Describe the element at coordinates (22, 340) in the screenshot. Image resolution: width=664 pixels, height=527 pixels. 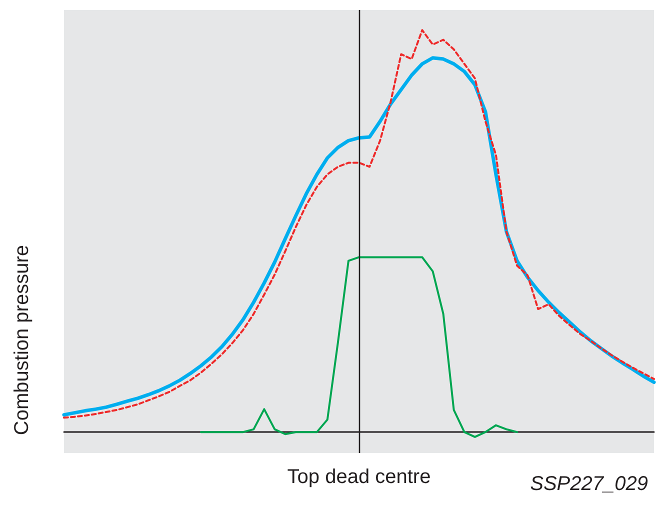
I see `y-axis-title: Combustion pressure` at that location.